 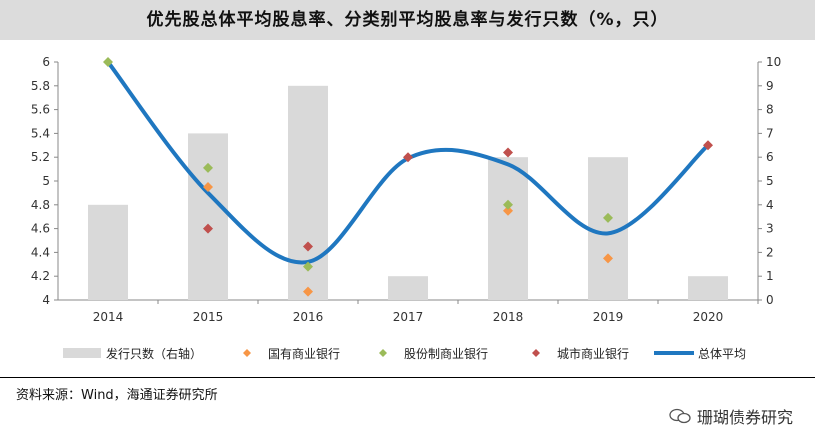 I want to click on wechat-icon, so click(x=680, y=416).